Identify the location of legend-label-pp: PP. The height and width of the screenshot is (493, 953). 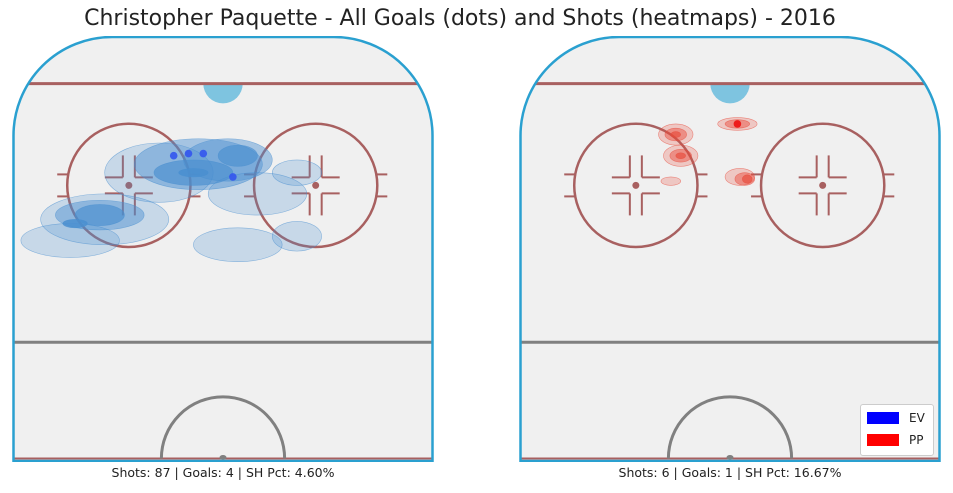
(916, 440).